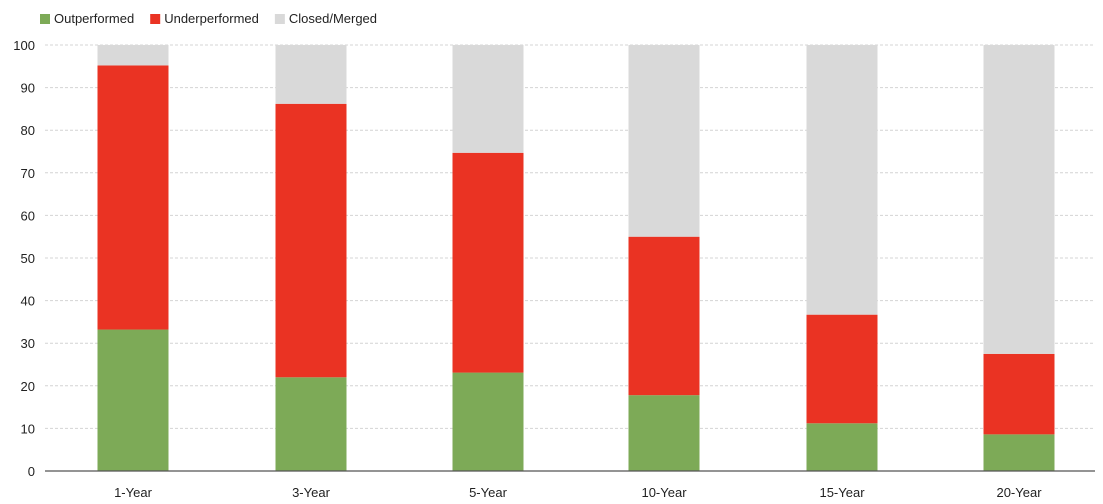  I want to click on x-tick-label: 20-Year, so click(1019, 492).